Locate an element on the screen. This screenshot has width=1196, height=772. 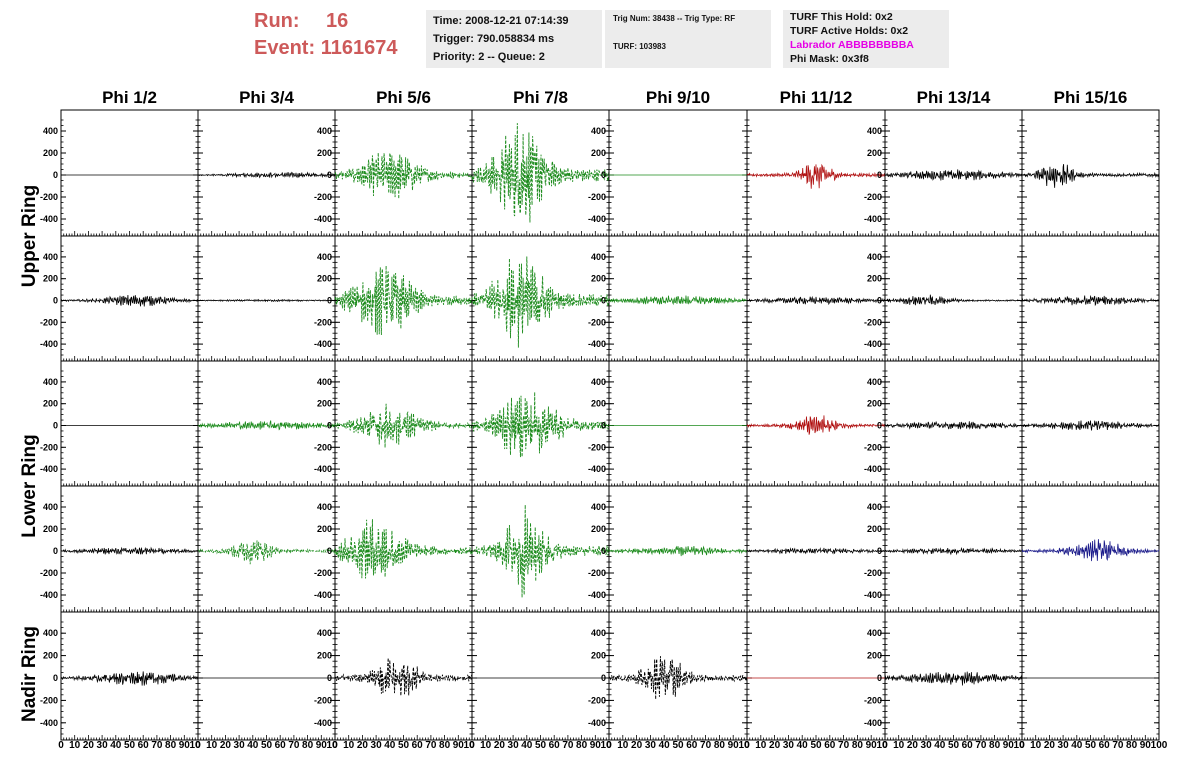
x-tick-label: 50 is located at coordinates (678, 745).